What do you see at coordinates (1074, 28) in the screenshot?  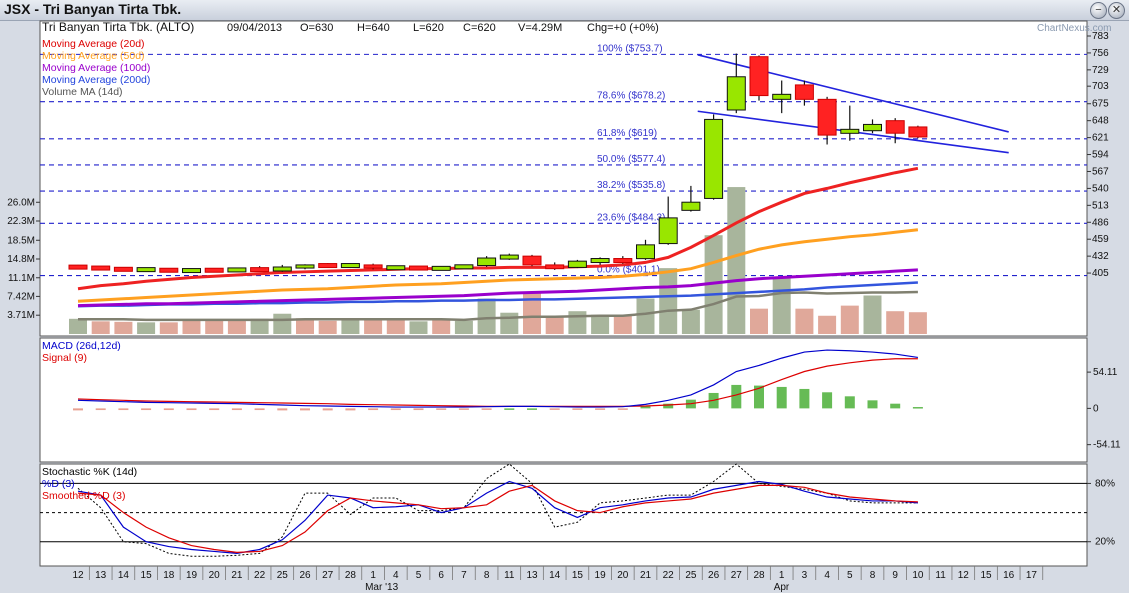 I see `watermark: ChartNexus.com` at bounding box center [1074, 28].